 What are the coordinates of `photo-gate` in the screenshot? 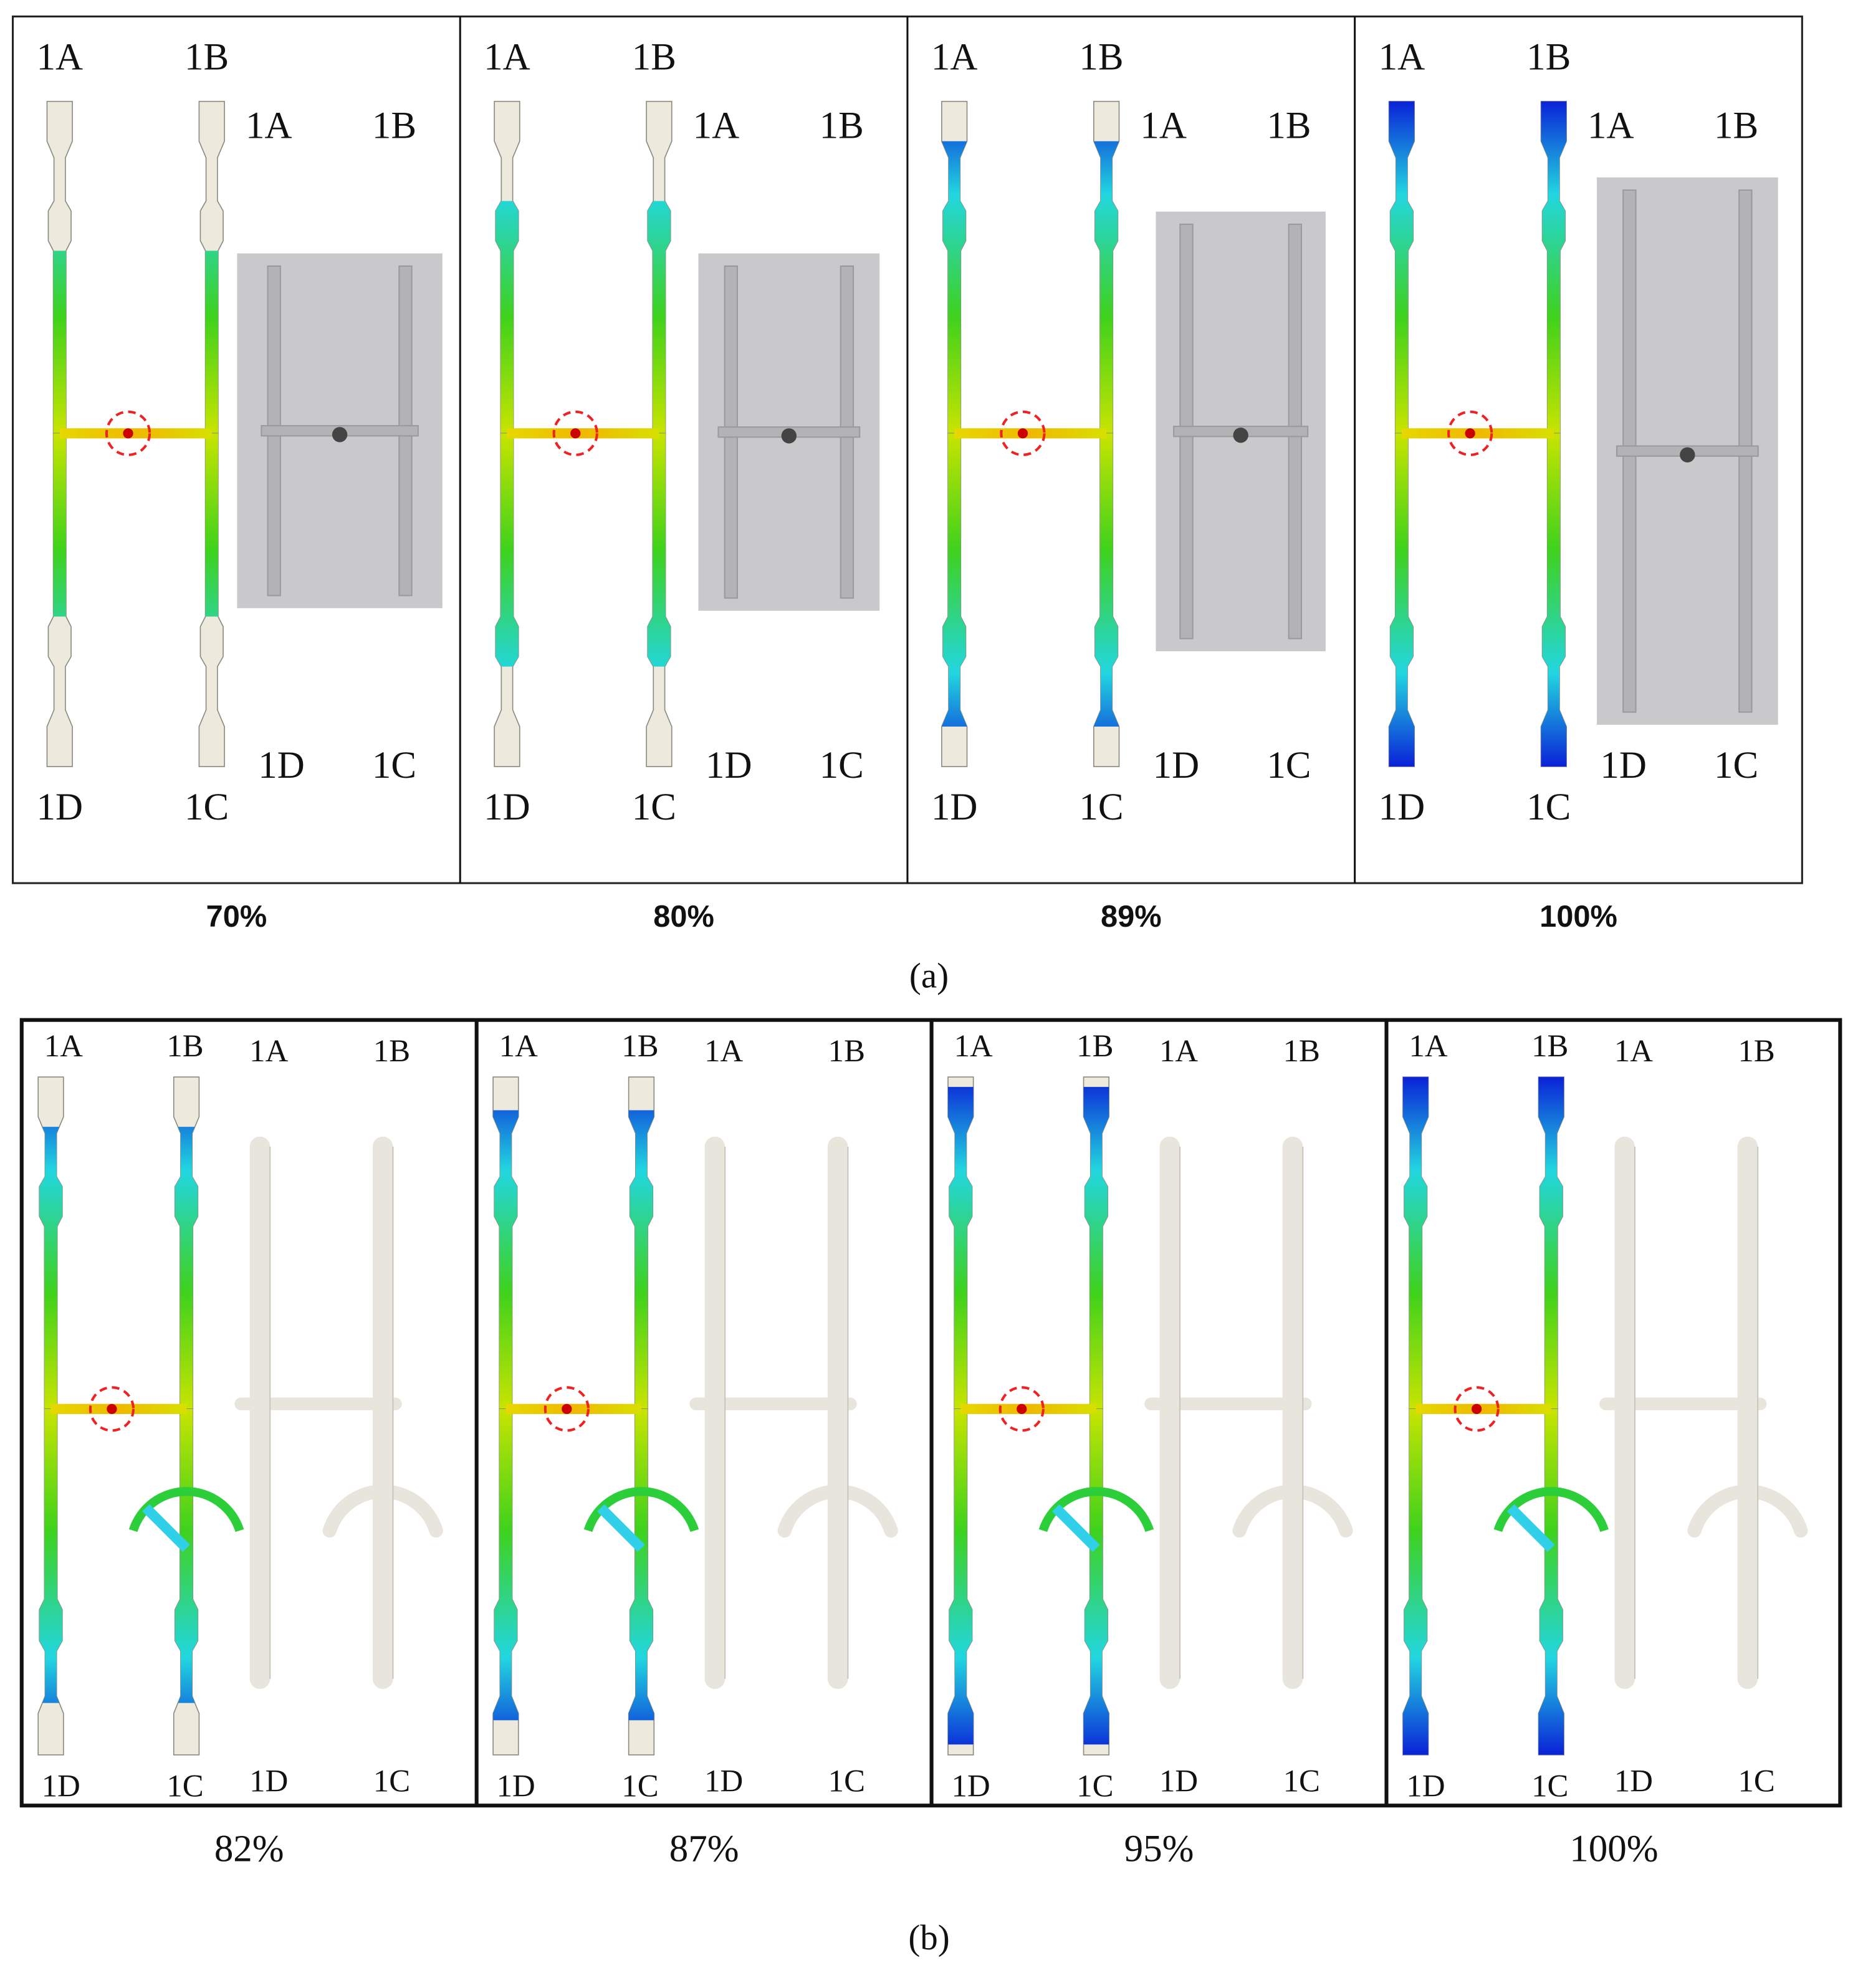 It's located at (1240, 436).